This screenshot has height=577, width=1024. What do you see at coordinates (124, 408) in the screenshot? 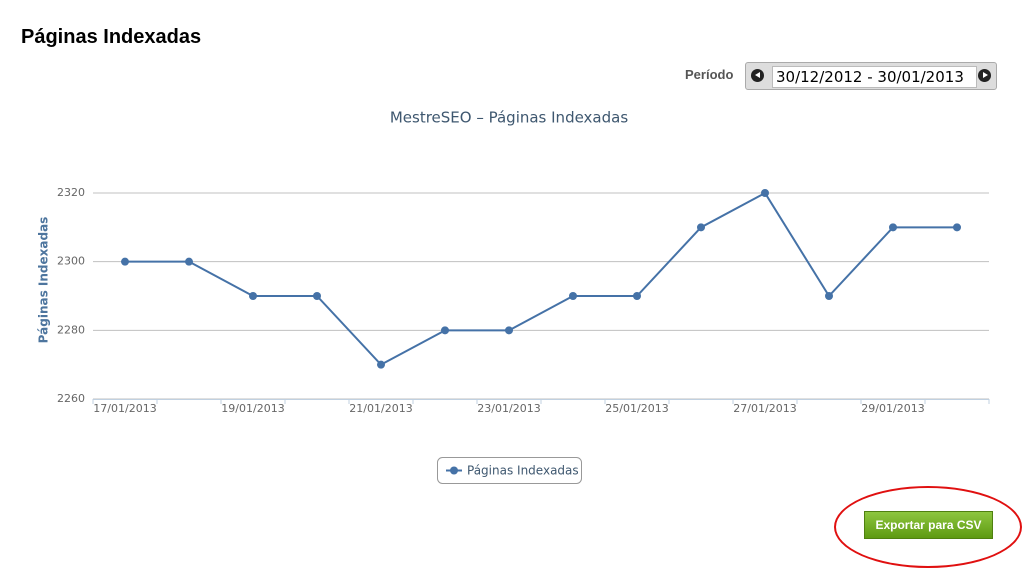
I see `x-tick-label: 17/01/2013` at bounding box center [124, 408].